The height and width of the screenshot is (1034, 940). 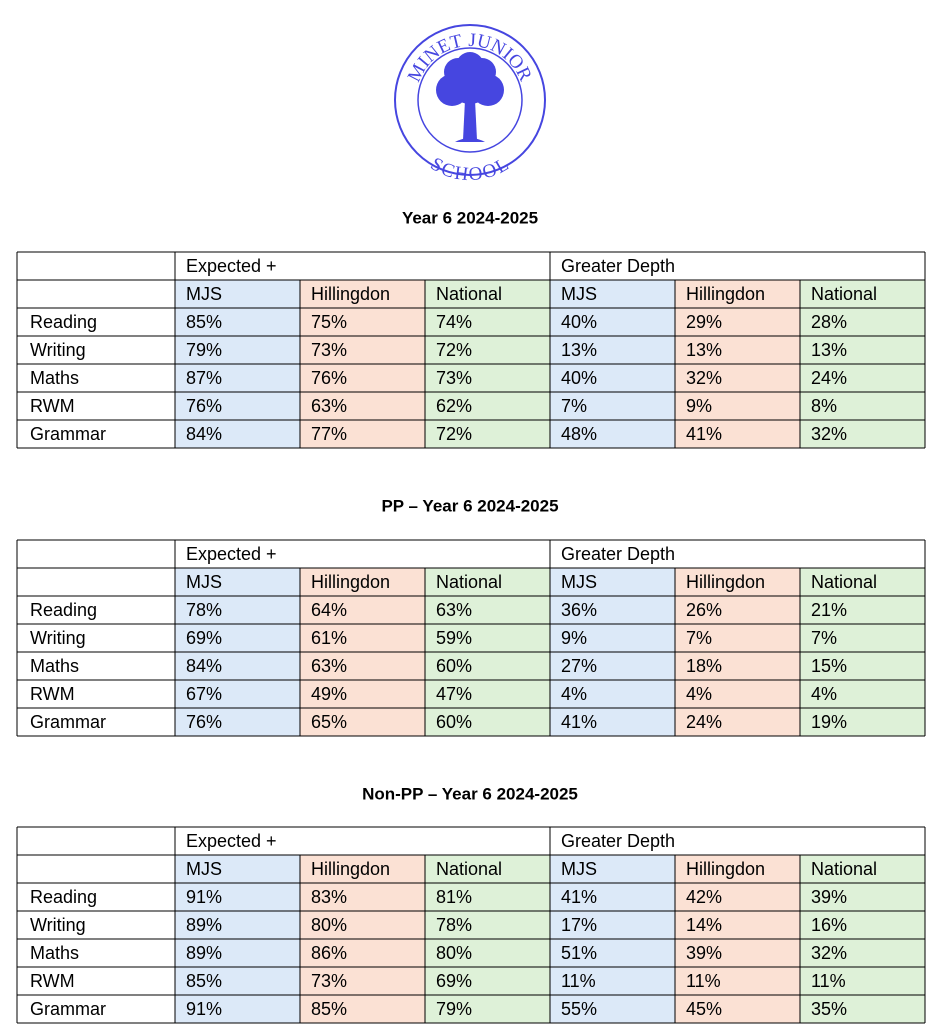 I want to click on logo-bottom-text: SCHOOL, so click(x=470, y=170).